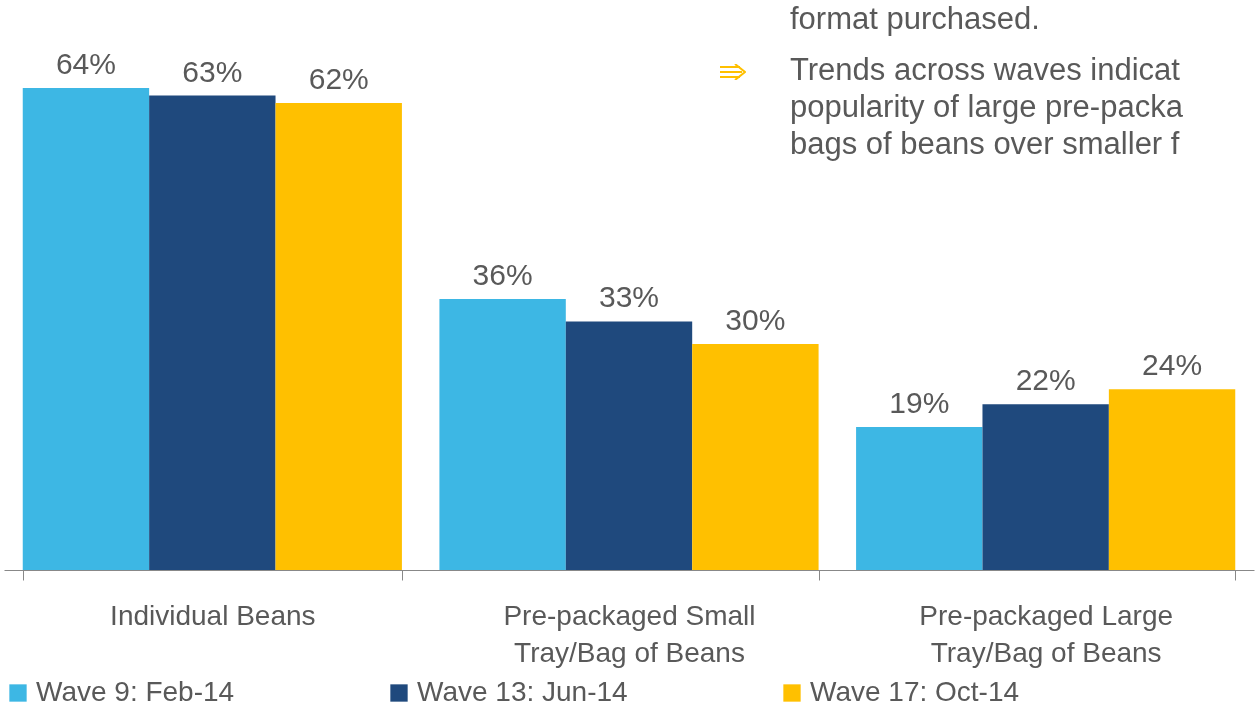  What do you see at coordinates (135, 691) in the screenshot?
I see `legend-label: Wave 9: Feb-14` at bounding box center [135, 691].